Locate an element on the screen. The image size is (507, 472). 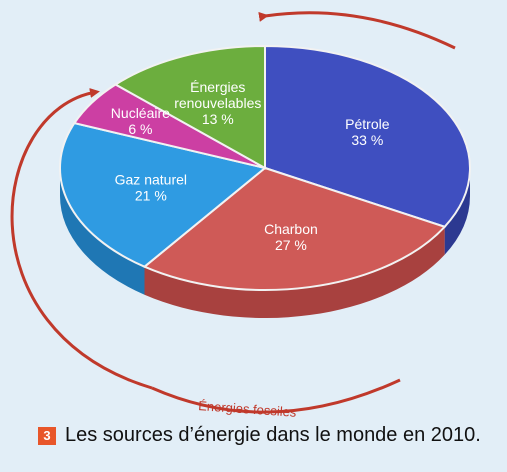
figure-number: 3 is located at coordinates (47, 435).